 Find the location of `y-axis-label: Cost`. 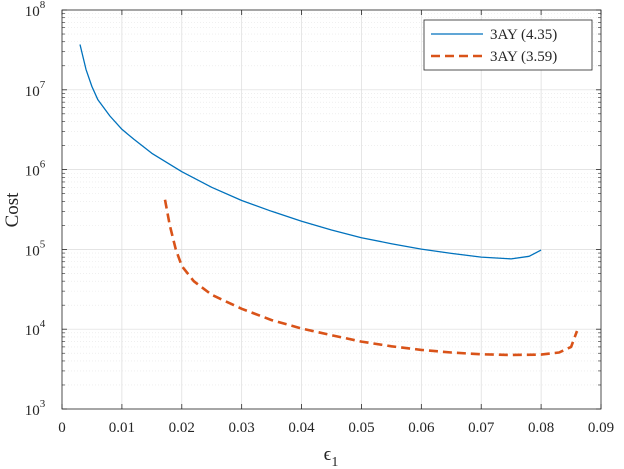

y-axis-label: Cost is located at coordinates (12, 210).